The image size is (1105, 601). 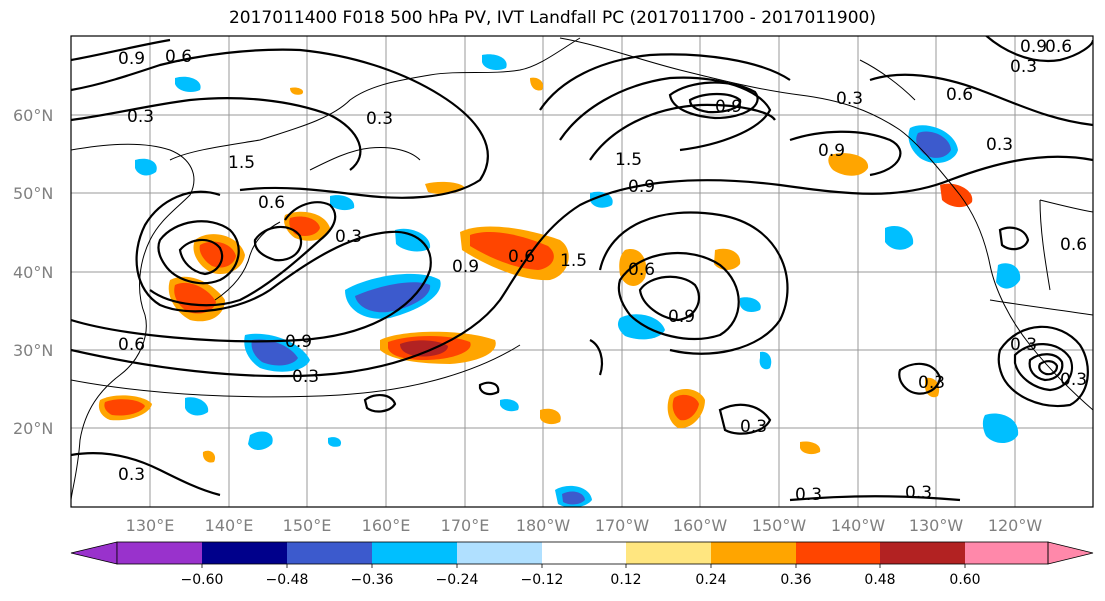 What do you see at coordinates (542, 580) in the screenshot?
I see `colorbar-tick: −0.12` at bounding box center [542, 580].